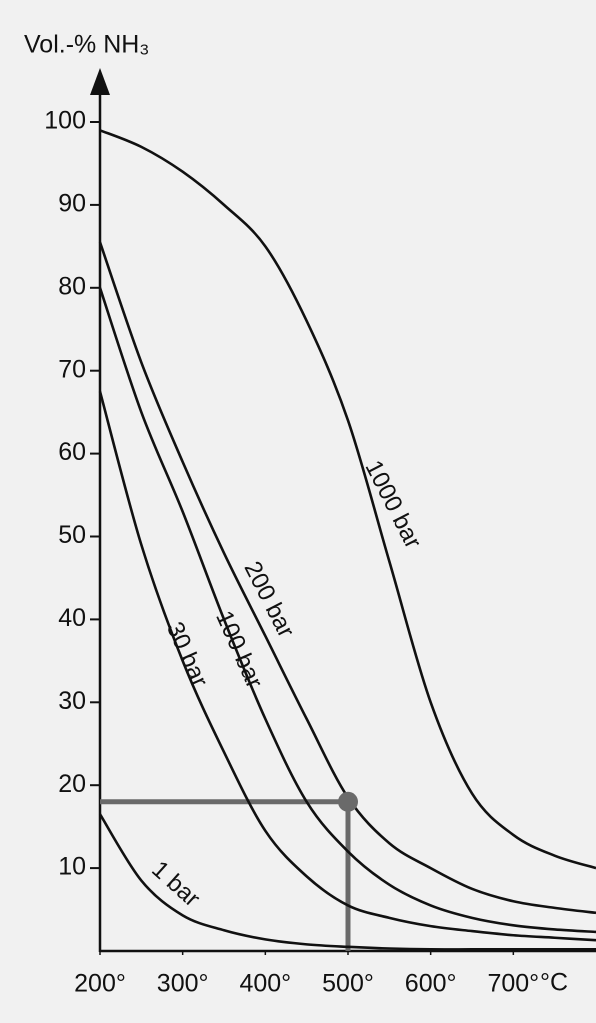 The width and height of the screenshot is (596, 1023). What do you see at coordinates (72, 452) in the screenshot?
I see `y-tick-label: 60` at bounding box center [72, 452].